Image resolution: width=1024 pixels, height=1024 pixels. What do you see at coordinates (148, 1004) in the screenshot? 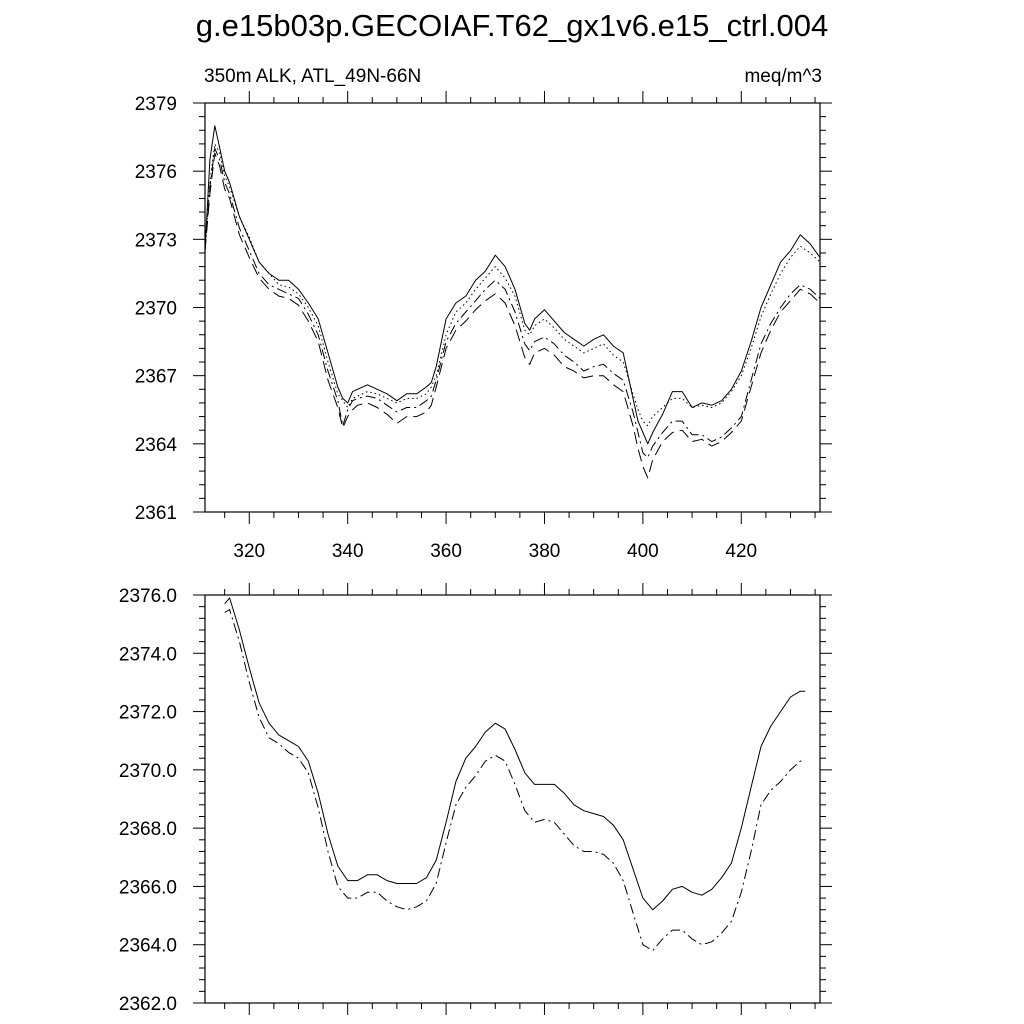
I see `y-tick-label: 2362.0` at bounding box center [148, 1004].